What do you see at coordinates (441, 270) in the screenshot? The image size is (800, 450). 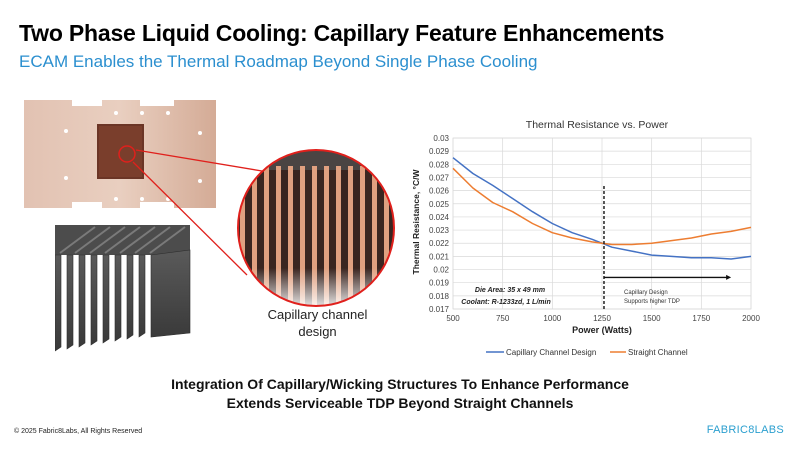 I see `y-tick-label: 0.02` at bounding box center [441, 270].